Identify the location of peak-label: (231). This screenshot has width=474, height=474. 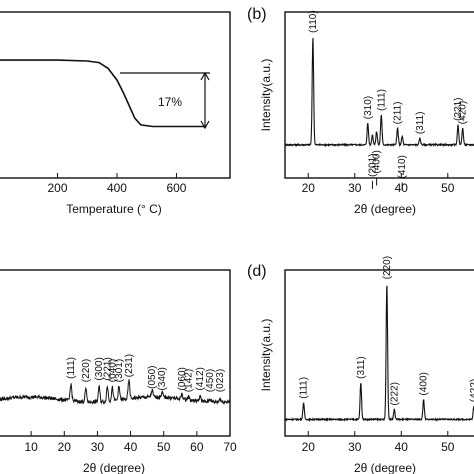
(129, 365).